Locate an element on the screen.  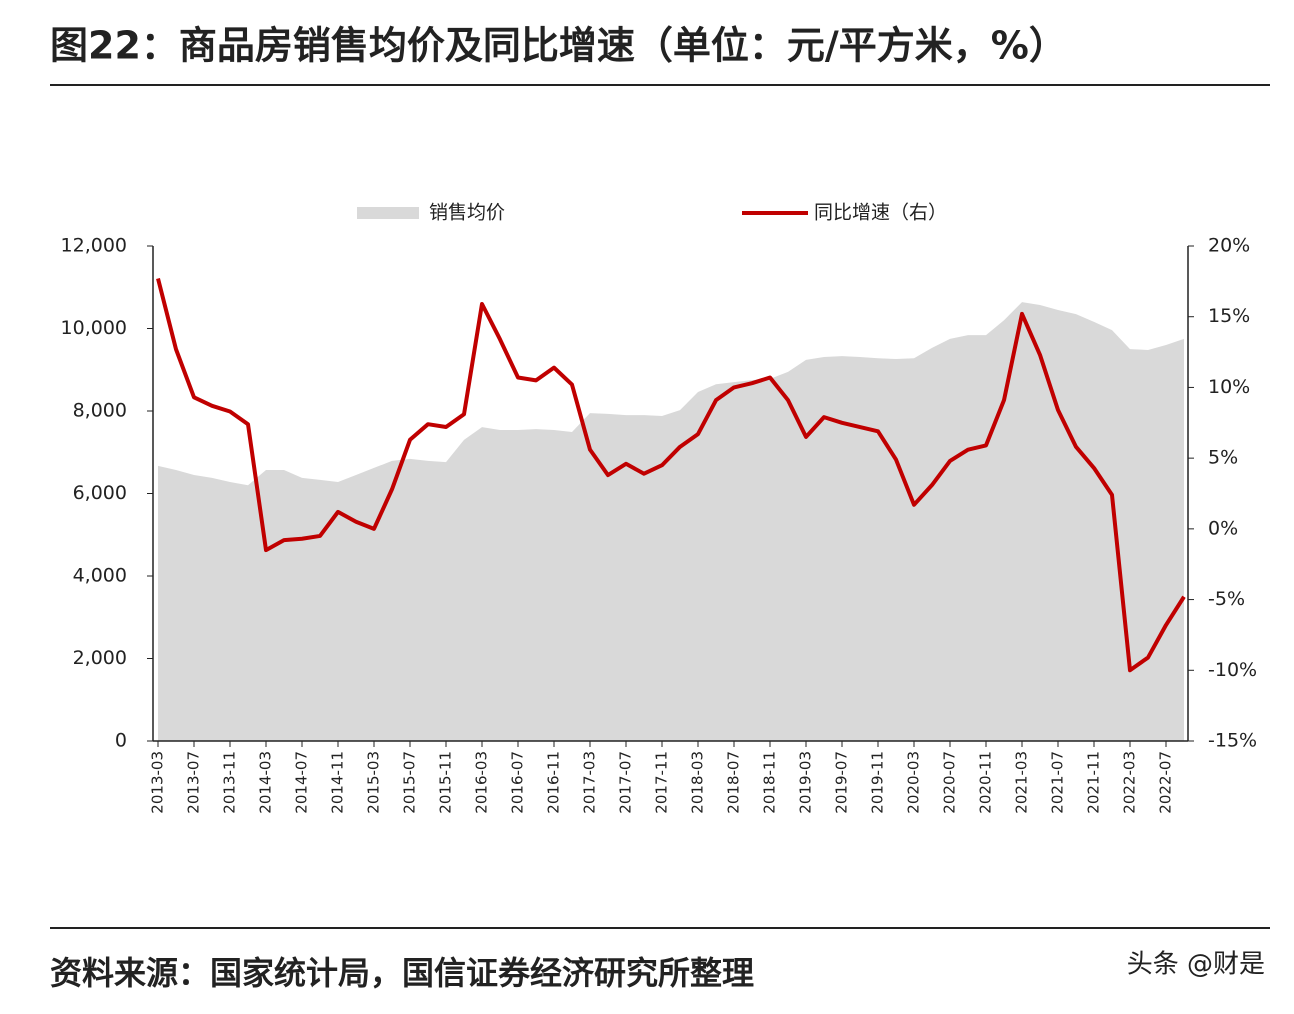
y-tick-label: 10,000 is located at coordinates (94, 328).